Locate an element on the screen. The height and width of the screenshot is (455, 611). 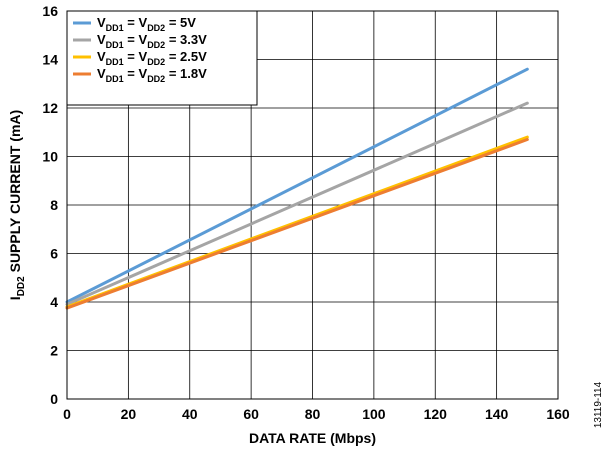
legend-entry-label: VDD1 = VDD2 = 1.8V is located at coordinates (152, 75).